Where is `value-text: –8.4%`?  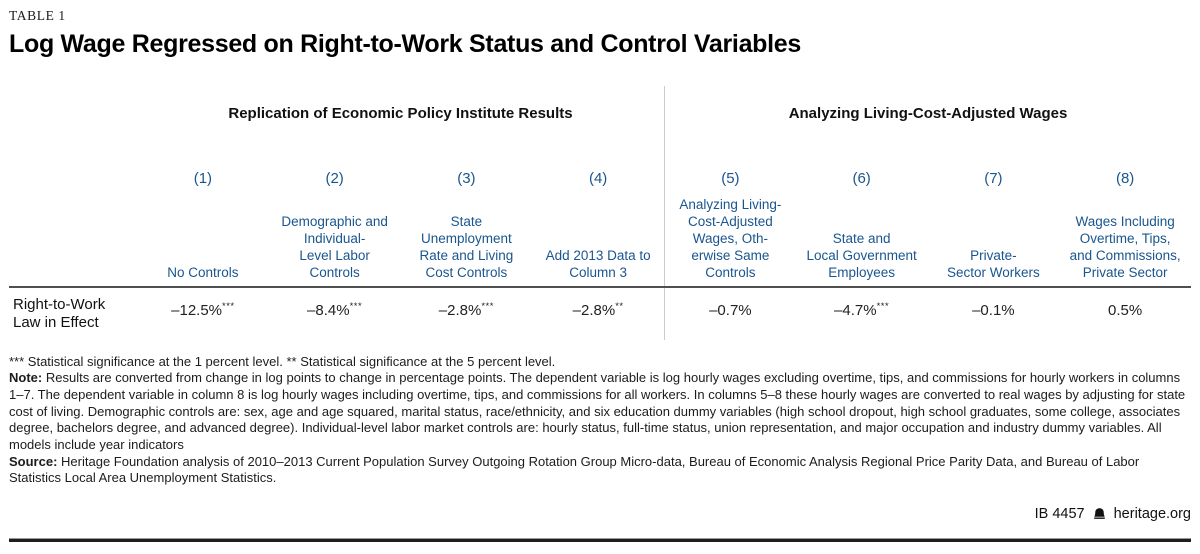 value-text: –8.4% is located at coordinates (328, 310).